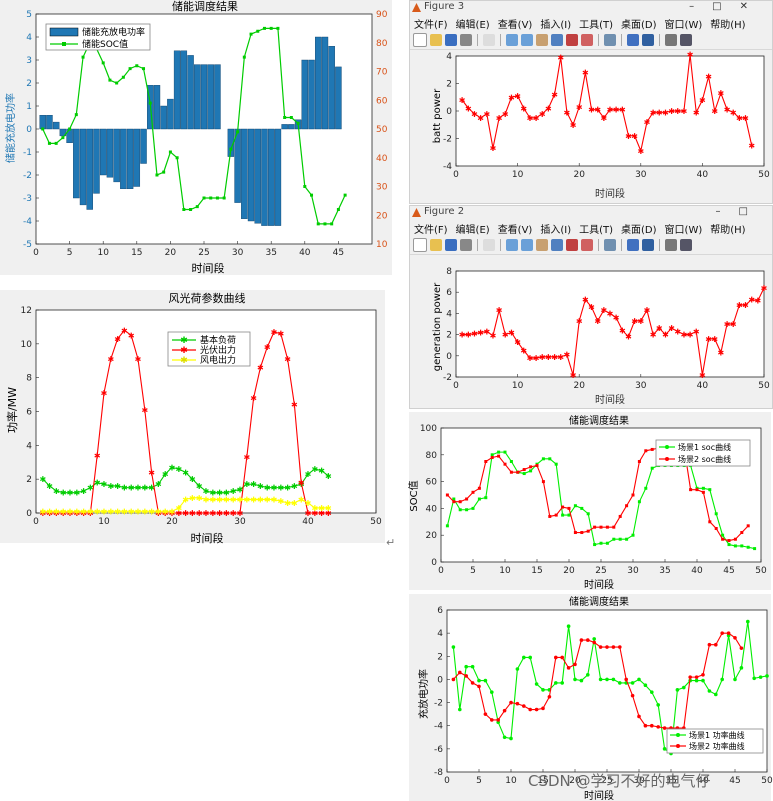 The height and width of the screenshot is (801, 773). Describe the element at coordinates (727, 6) in the screenshot. I see `window-buttons: –□✕` at that location.